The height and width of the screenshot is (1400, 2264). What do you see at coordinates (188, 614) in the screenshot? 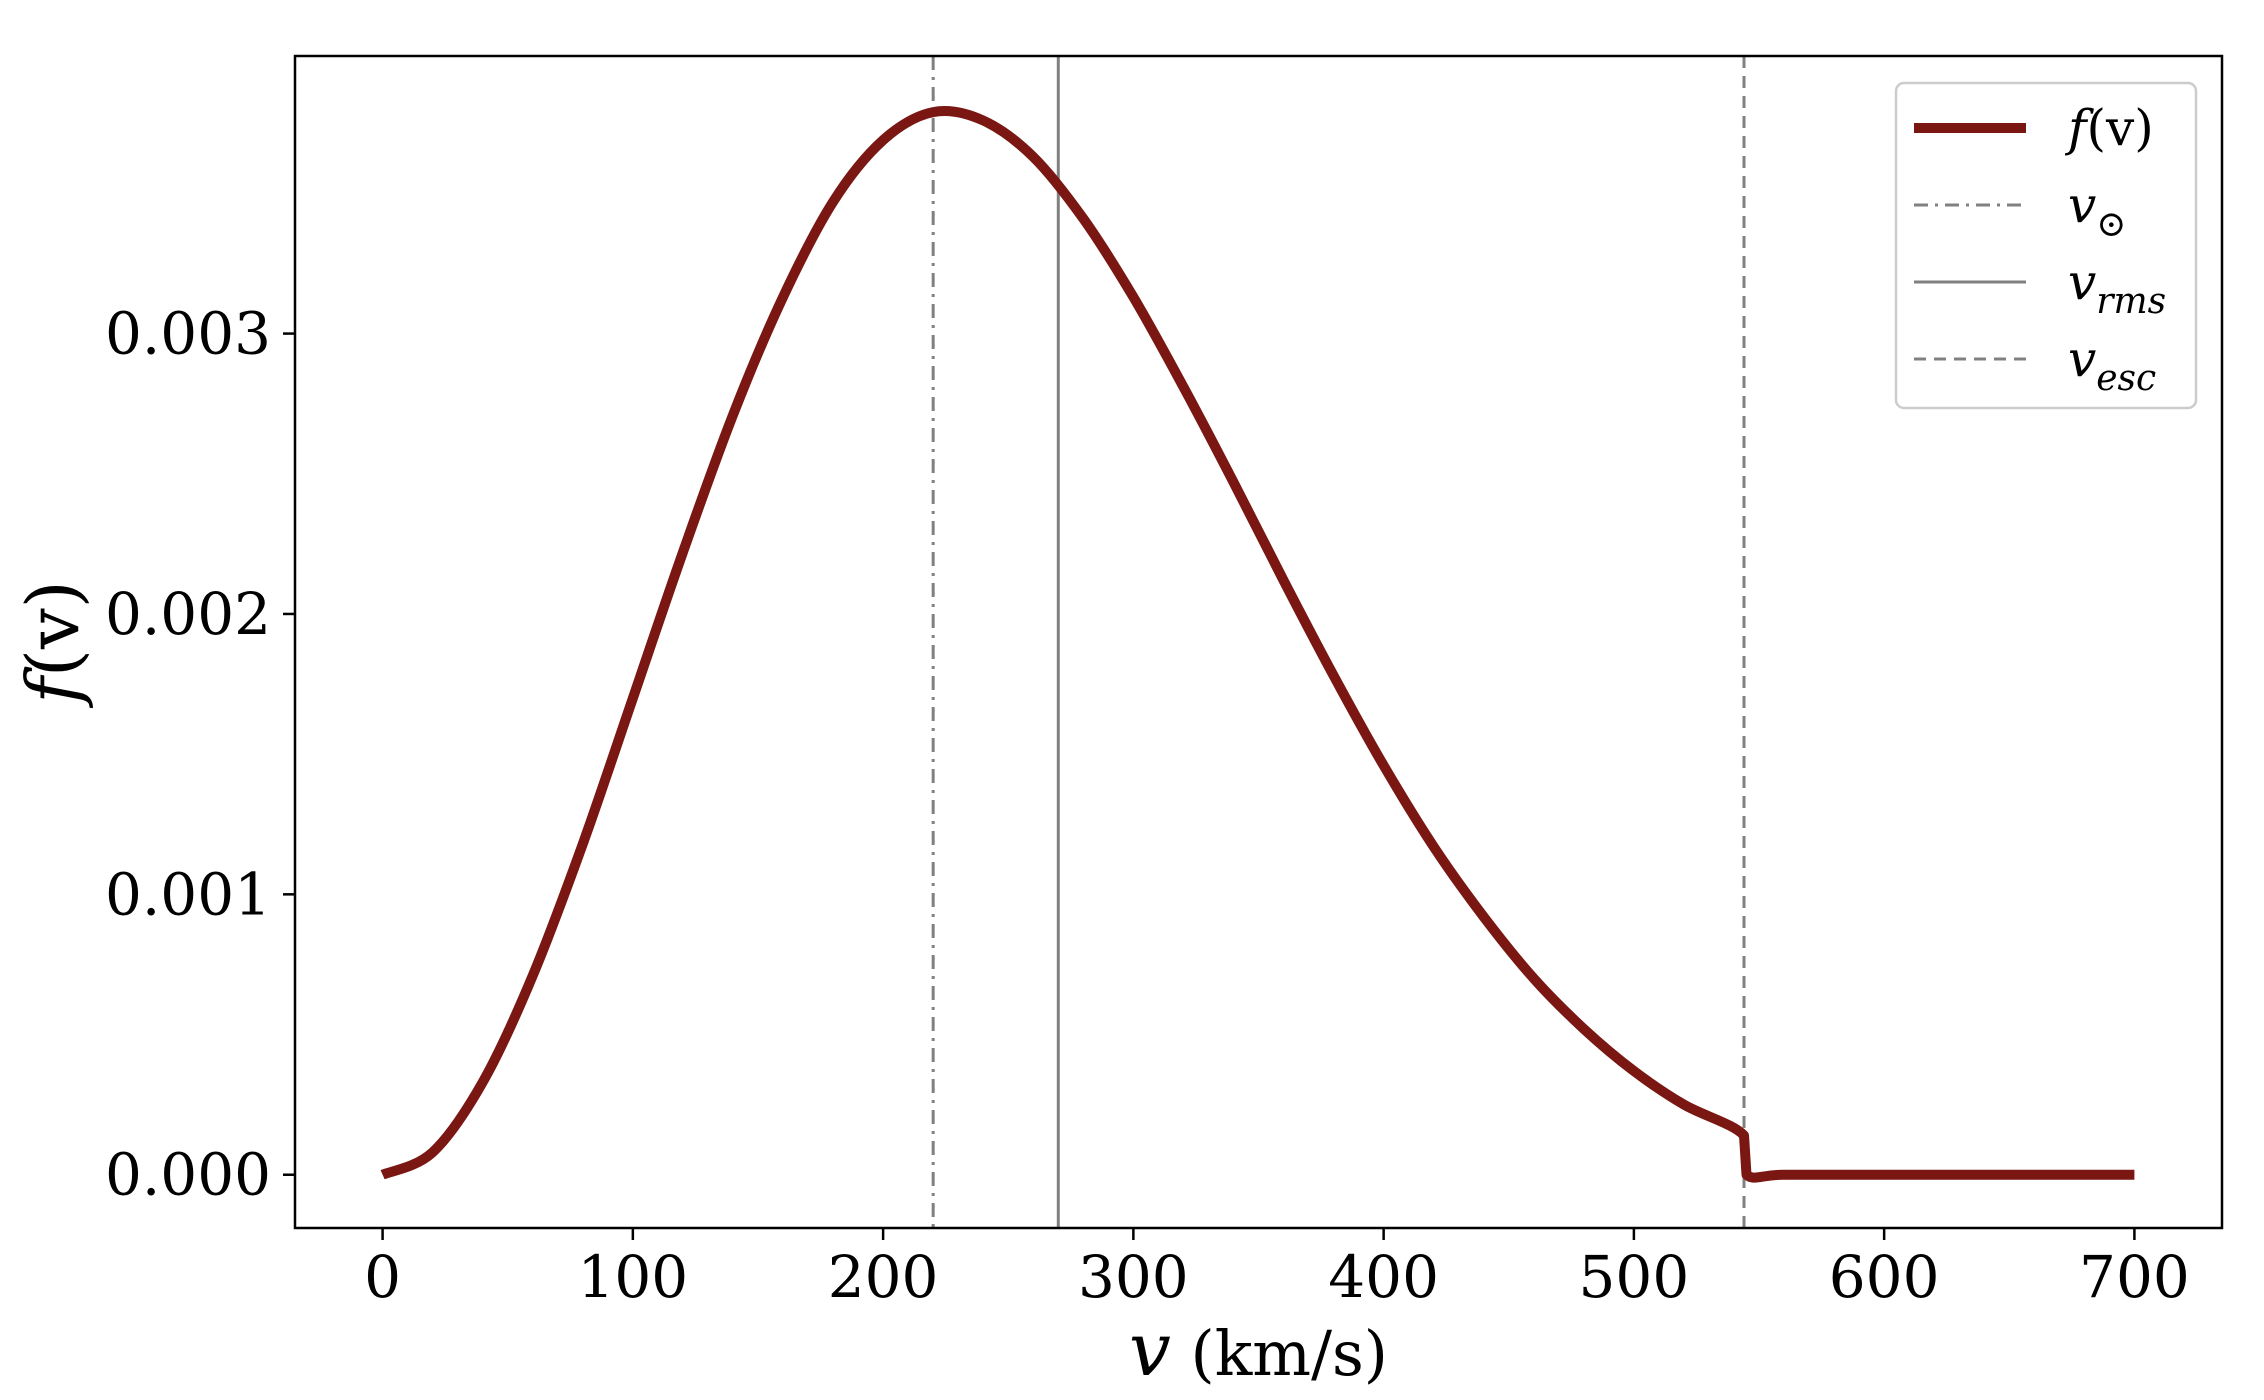
I see `y-tick-label: 0.002` at bounding box center [188, 614].